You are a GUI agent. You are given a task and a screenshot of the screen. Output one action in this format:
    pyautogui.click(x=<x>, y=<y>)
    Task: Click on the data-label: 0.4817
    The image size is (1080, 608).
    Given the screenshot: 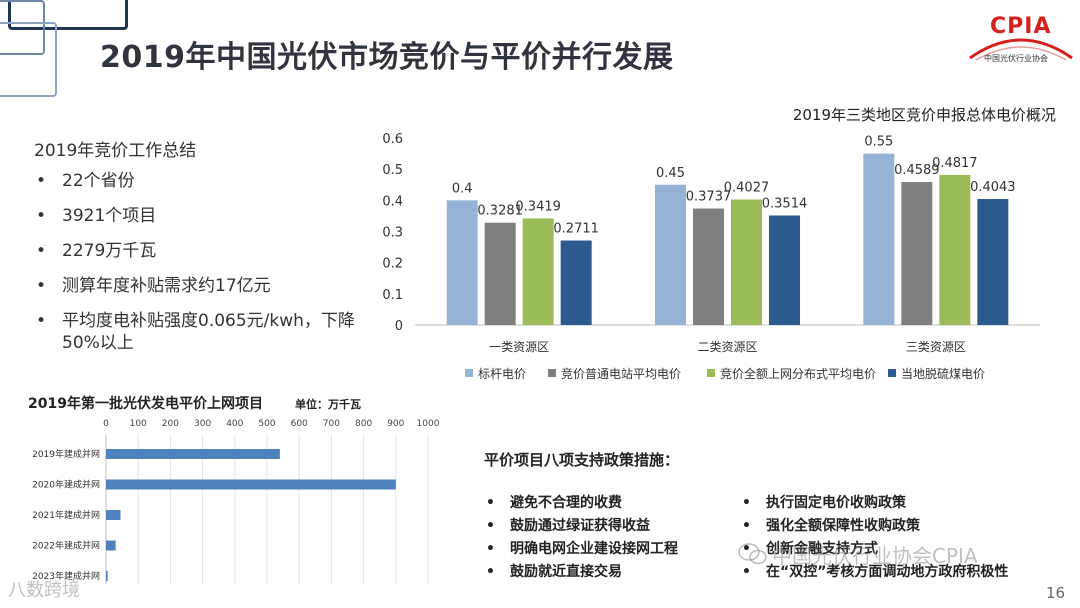 What is the action you would take?
    pyautogui.click(x=955, y=163)
    